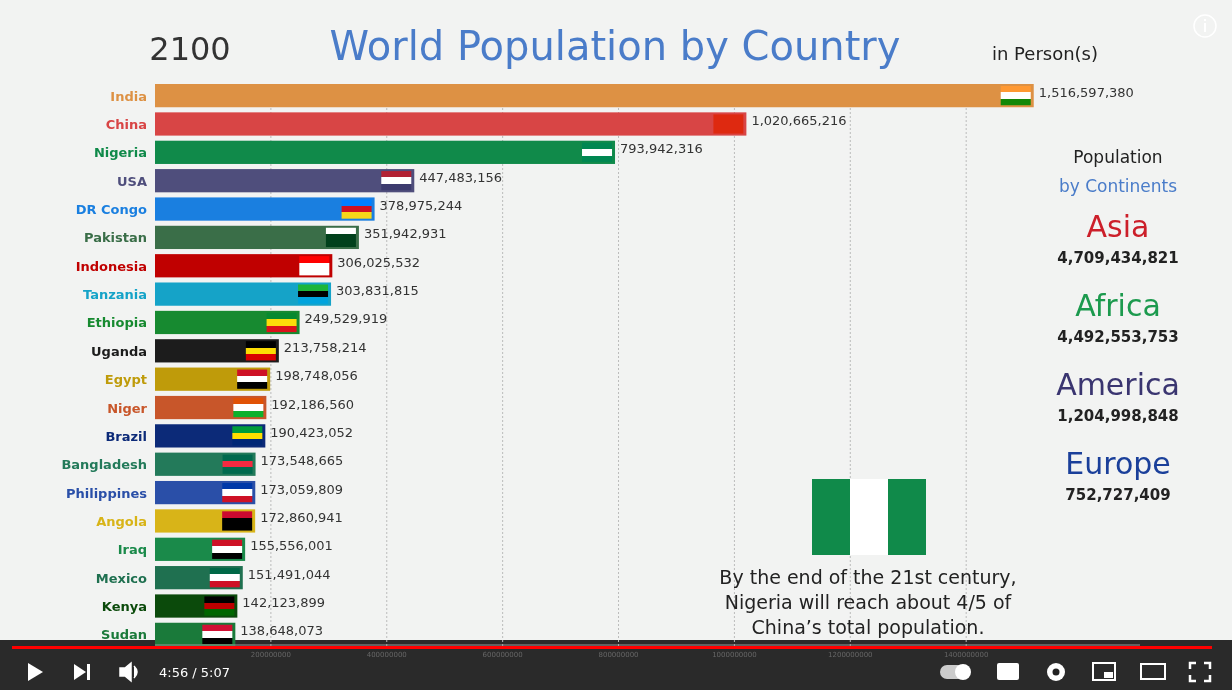 This screenshot has height=690, width=1232. I want to click on data-label: 793,942,316, so click(661, 149).